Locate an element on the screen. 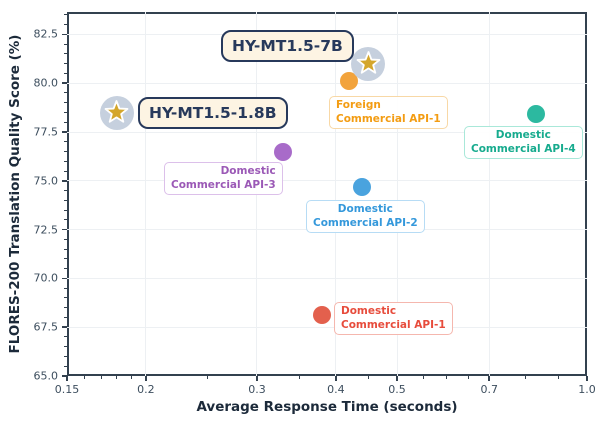  y-axis-tick-label: 77.5 is located at coordinates (46, 132).